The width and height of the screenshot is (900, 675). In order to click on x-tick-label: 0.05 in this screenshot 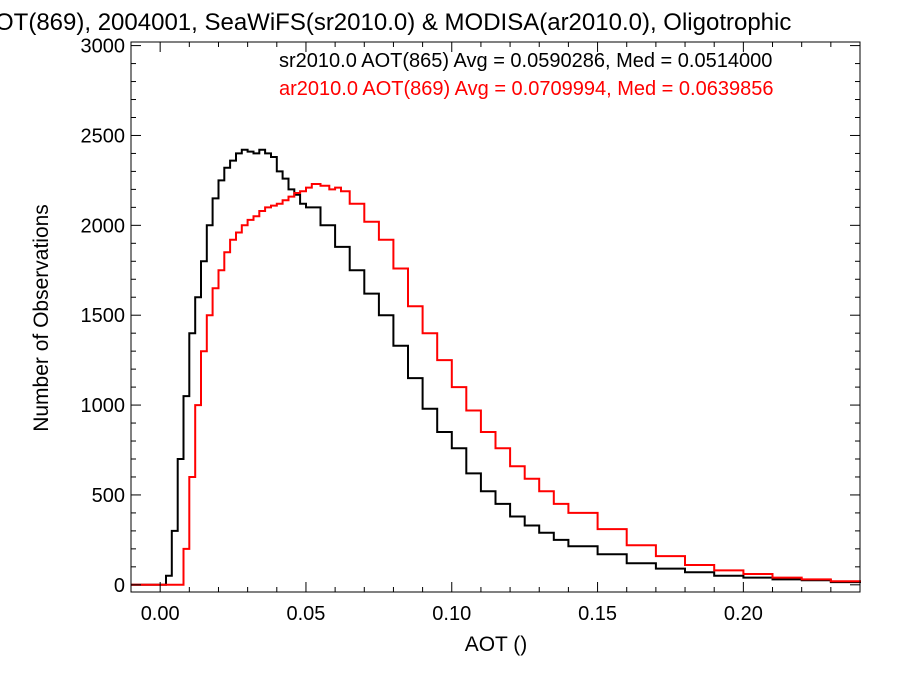, I will do `click(305, 614)`.